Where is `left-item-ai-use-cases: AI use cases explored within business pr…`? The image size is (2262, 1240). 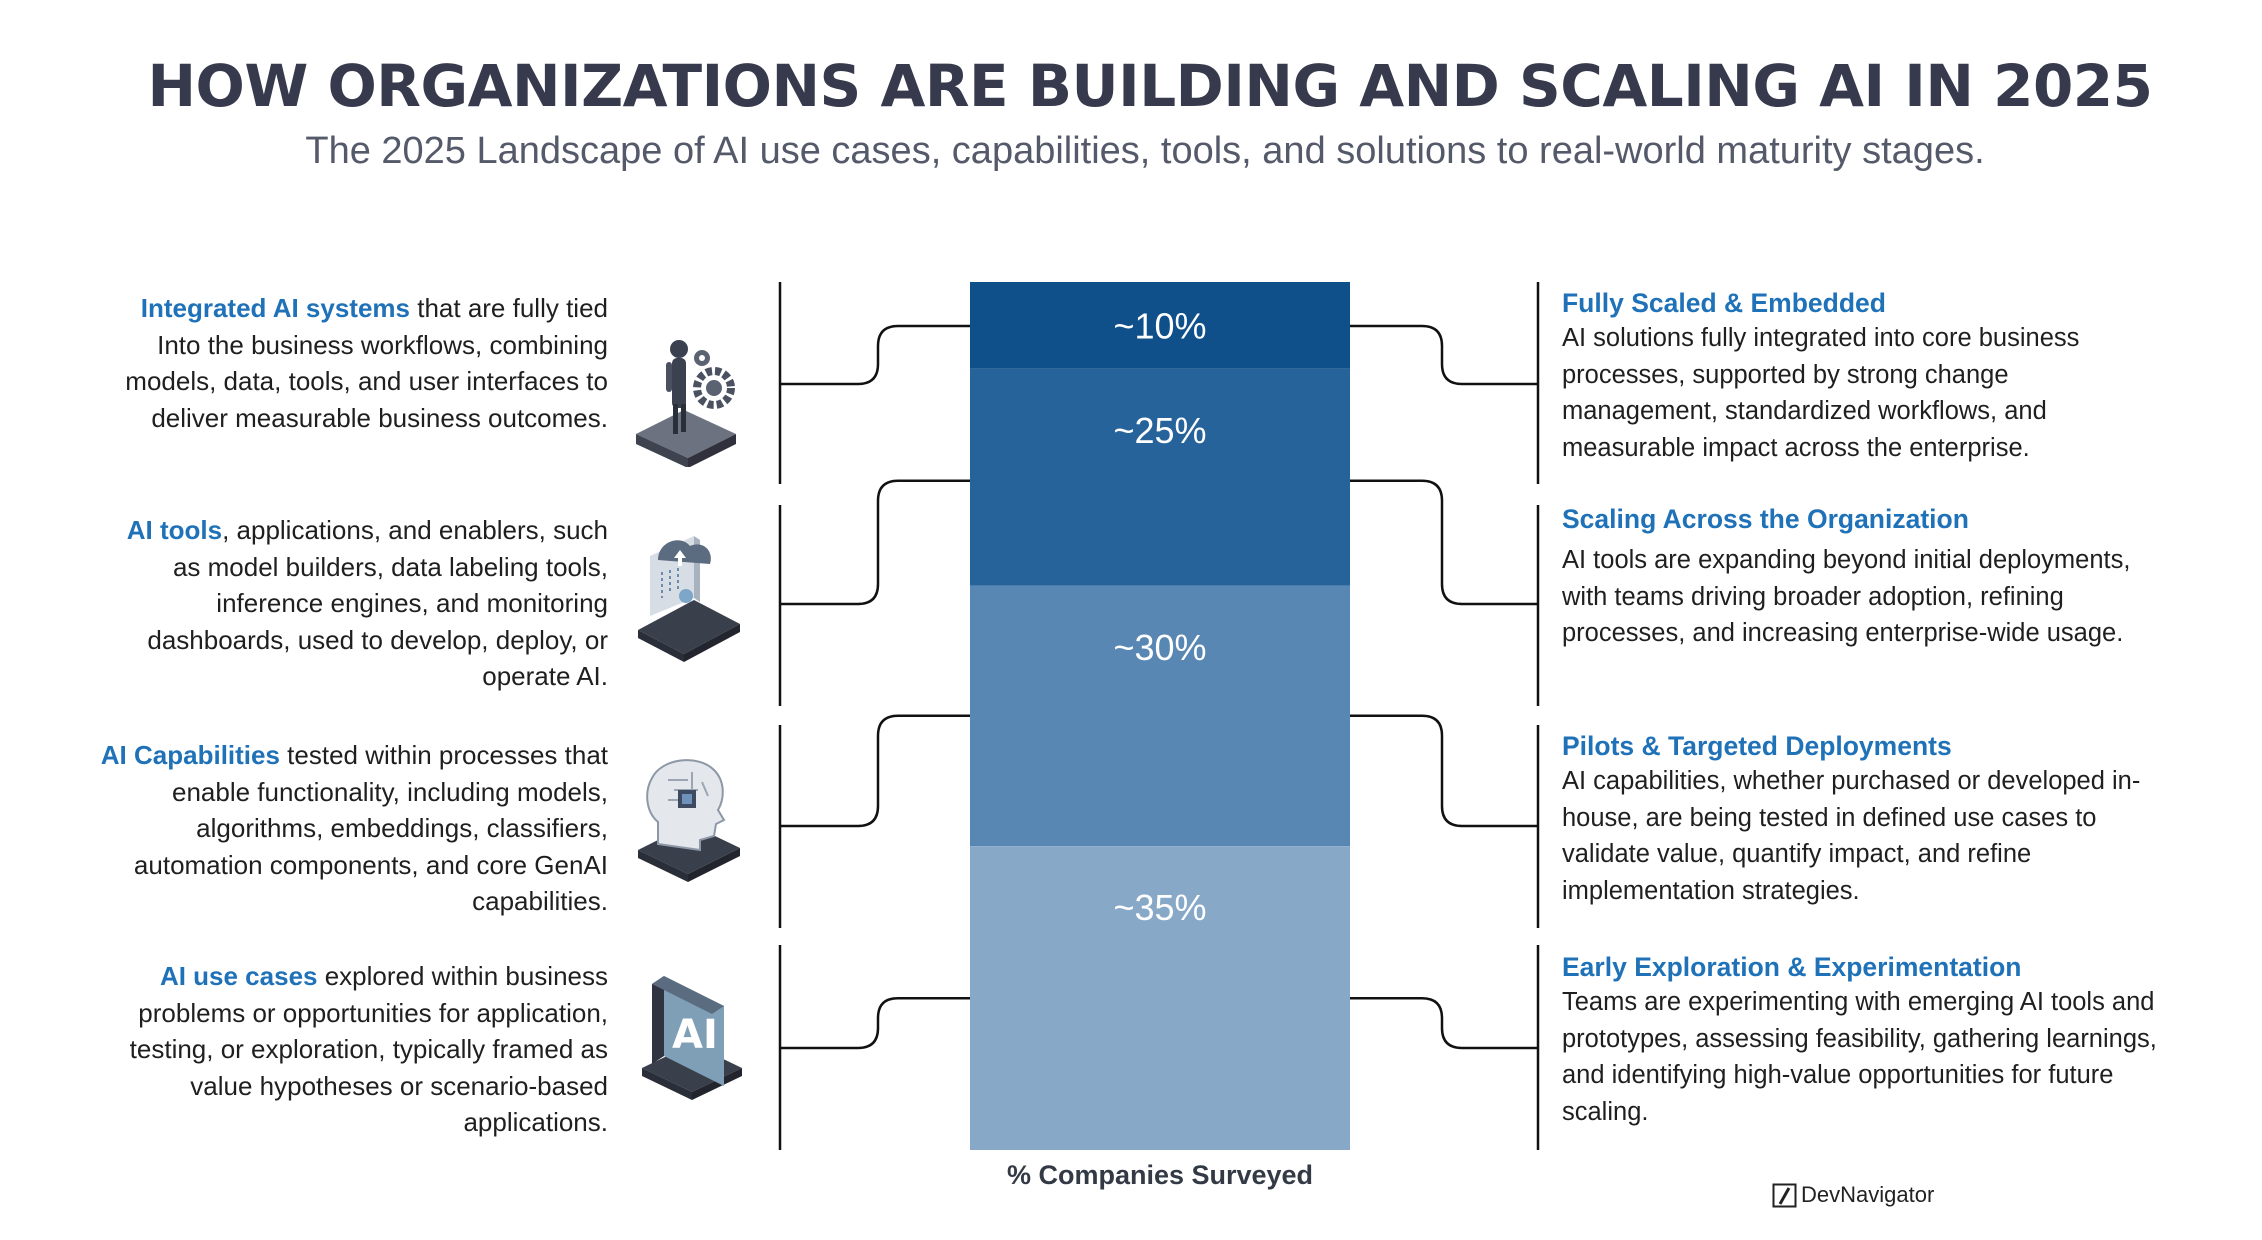 left-item-ai-use-cases: AI use cases explored within business pr… is located at coordinates (354, 1049).